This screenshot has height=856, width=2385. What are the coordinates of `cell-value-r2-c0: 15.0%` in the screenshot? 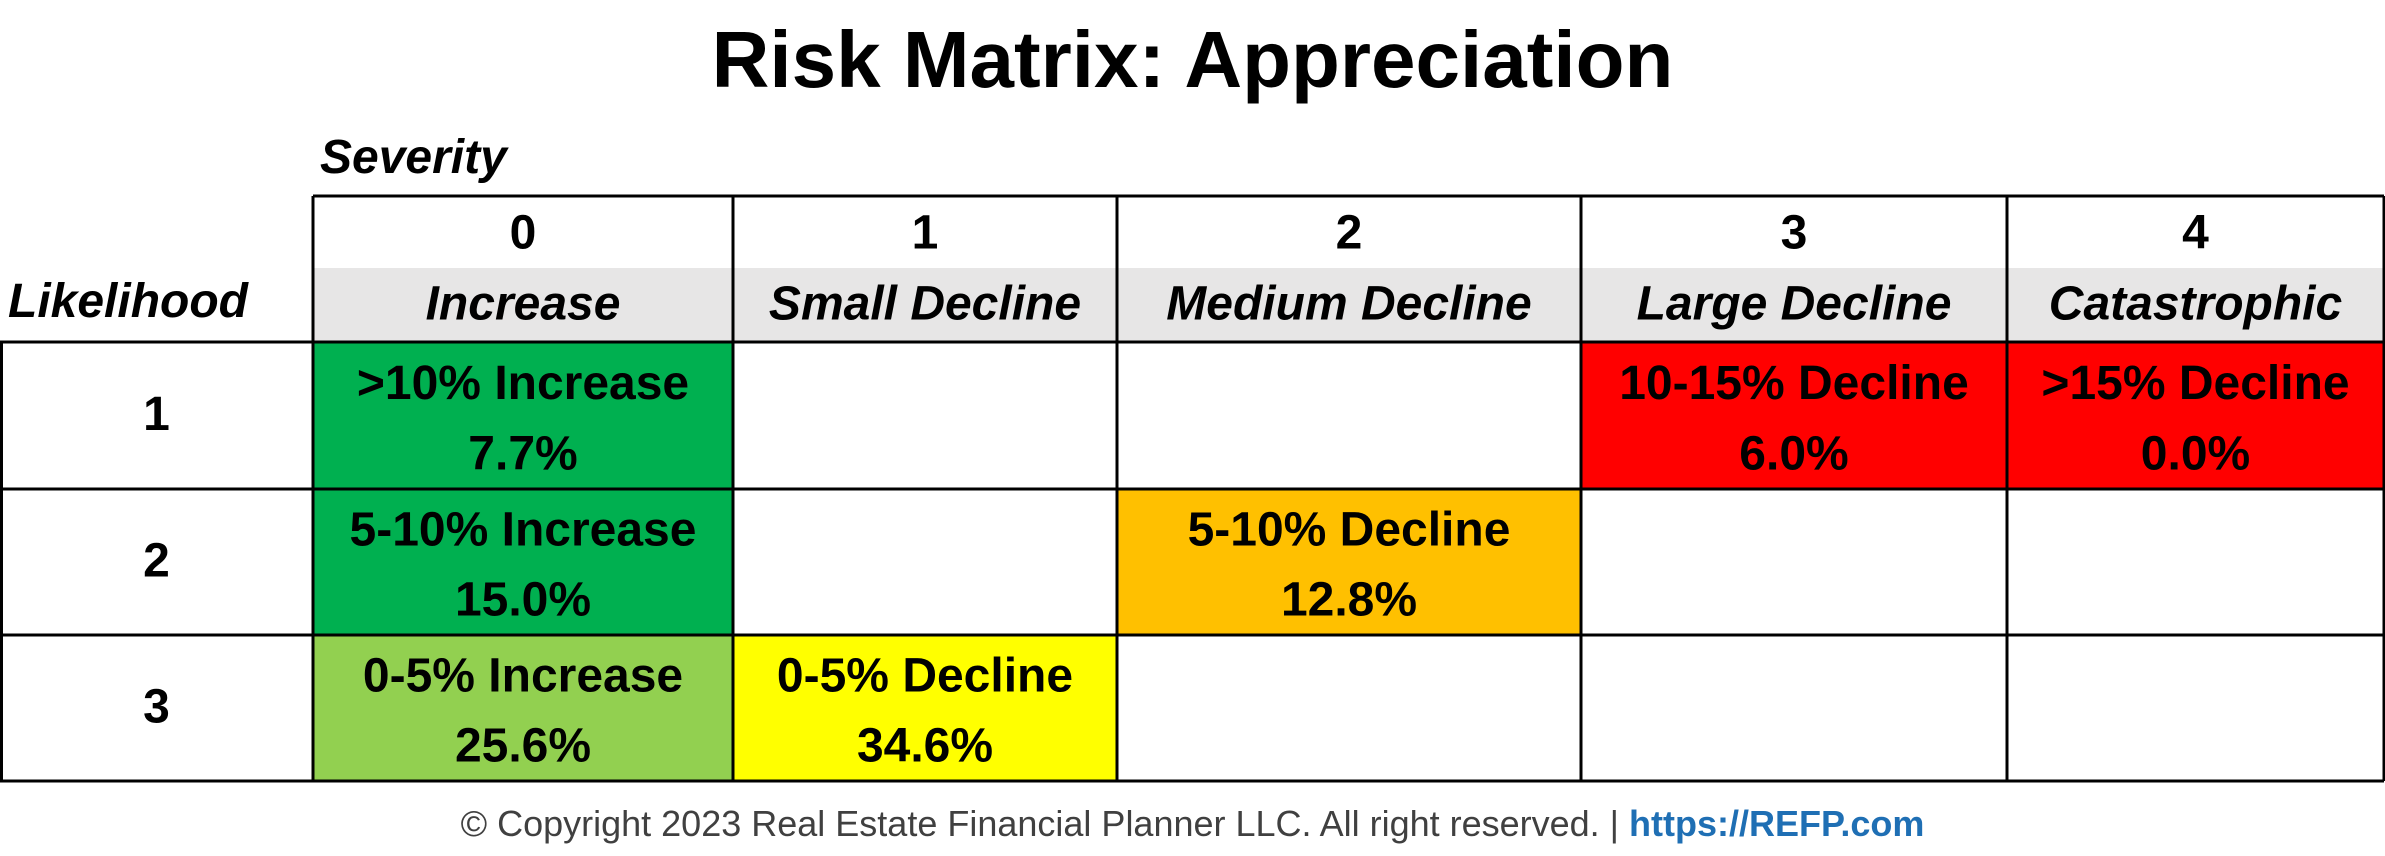 It's located at (523, 600).